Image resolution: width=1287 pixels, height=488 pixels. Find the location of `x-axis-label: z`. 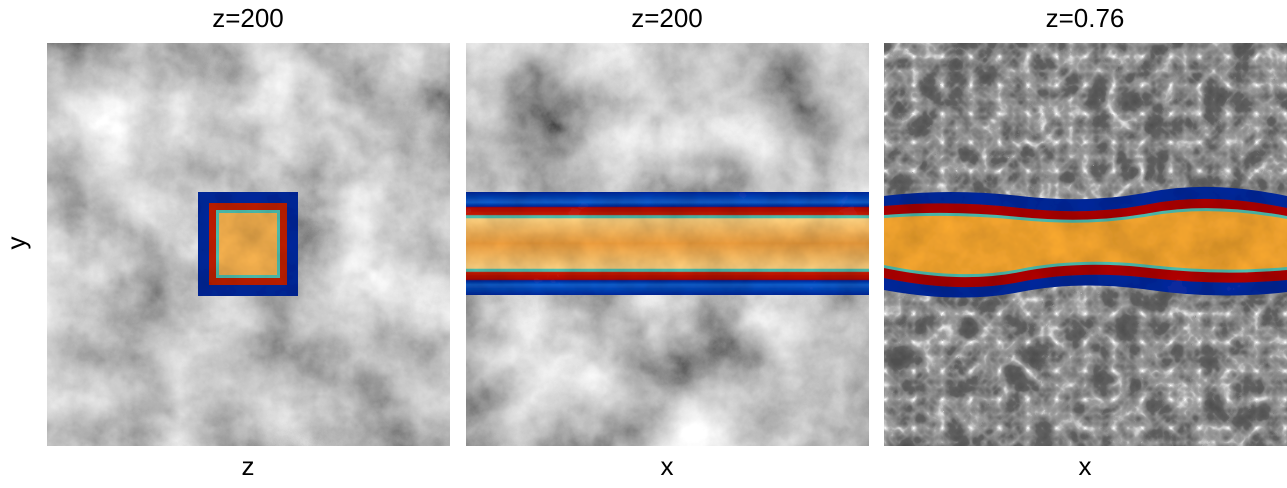

x-axis-label: z is located at coordinates (248, 466).